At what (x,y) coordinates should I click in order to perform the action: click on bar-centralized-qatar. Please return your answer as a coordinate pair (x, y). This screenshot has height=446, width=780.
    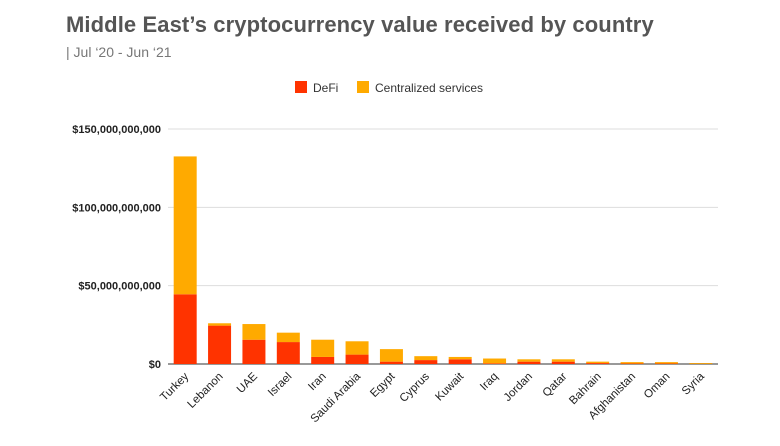
    Looking at the image, I should click on (563, 360).